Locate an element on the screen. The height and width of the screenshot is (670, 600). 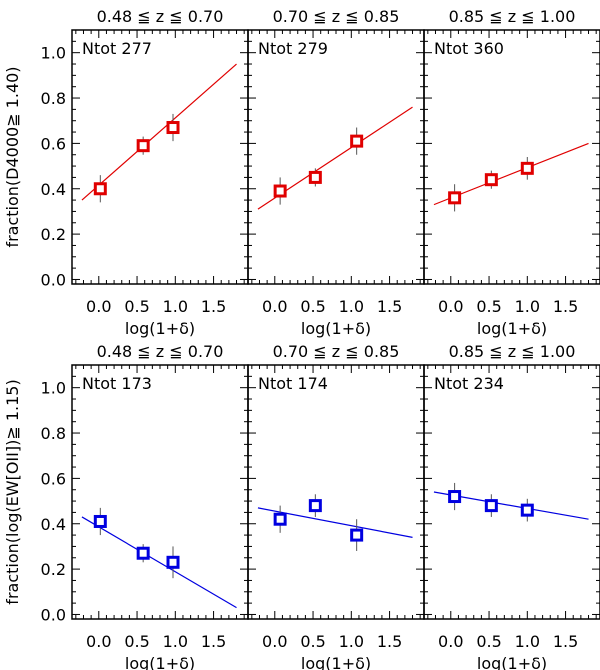
ntot-annotation: Ntot 279 is located at coordinates (293, 48).